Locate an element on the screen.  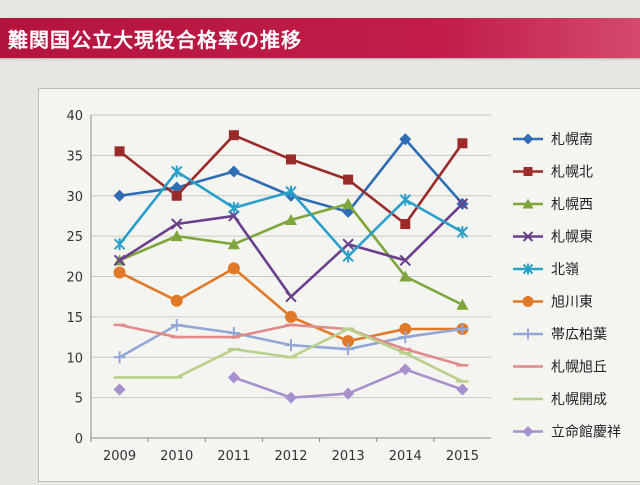
legend-label: 旭川東 is located at coordinates (572, 303).